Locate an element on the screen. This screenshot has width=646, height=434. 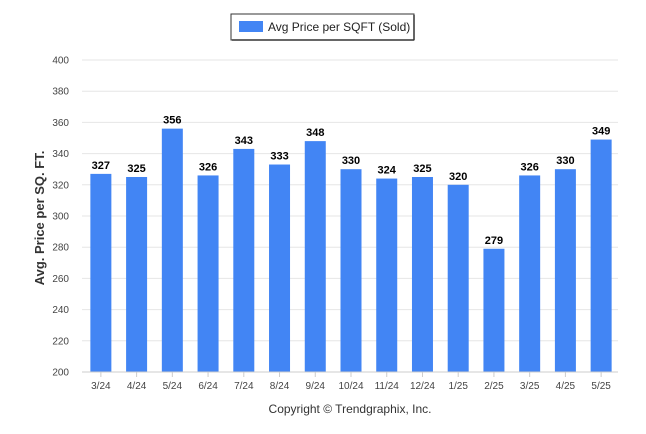
copyright-text: Copyright © Trendgraphix, Inc. is located at coordinates (350, 409).